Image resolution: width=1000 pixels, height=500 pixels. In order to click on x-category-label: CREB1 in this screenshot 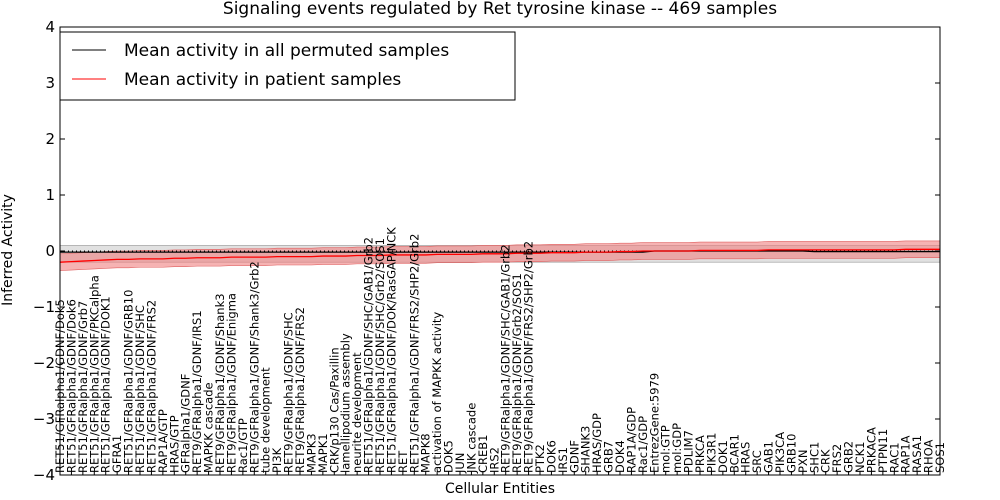, I will do `click(483, 454)`.